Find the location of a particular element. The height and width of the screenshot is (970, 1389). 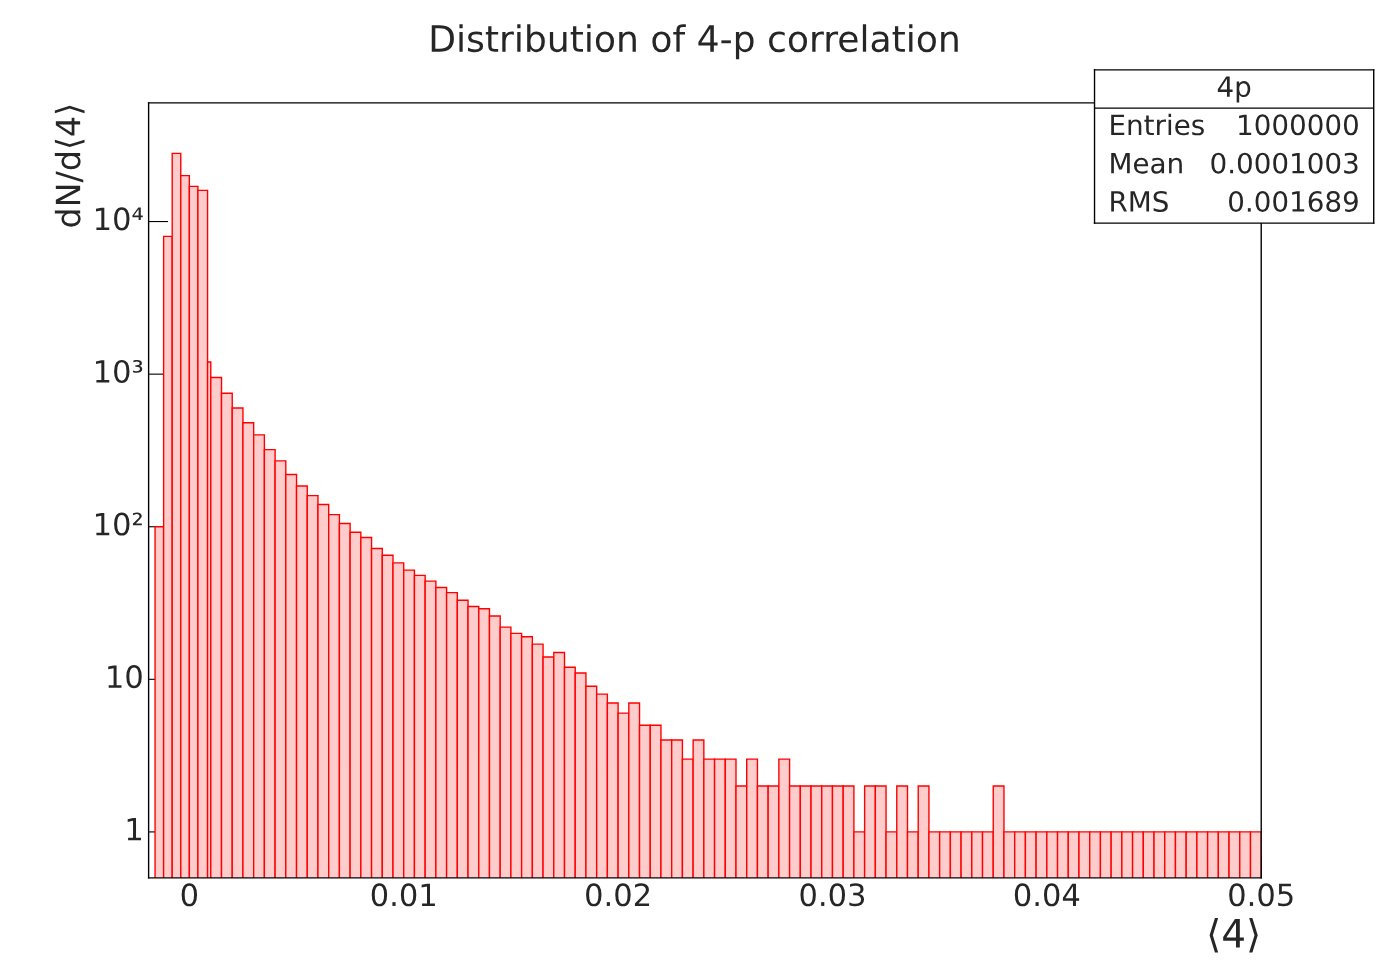

y-tick-label: 10³ is located at coordinates (119, 371).